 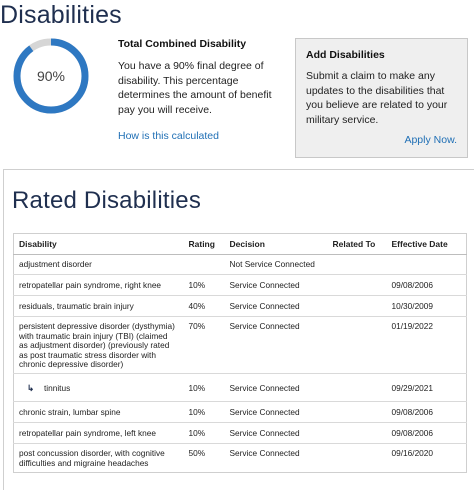 What do you see at coordinates (98, 264) in the screenshot?
I see `cell-disability: adjustment disorder` at bounding box center [98, 264].